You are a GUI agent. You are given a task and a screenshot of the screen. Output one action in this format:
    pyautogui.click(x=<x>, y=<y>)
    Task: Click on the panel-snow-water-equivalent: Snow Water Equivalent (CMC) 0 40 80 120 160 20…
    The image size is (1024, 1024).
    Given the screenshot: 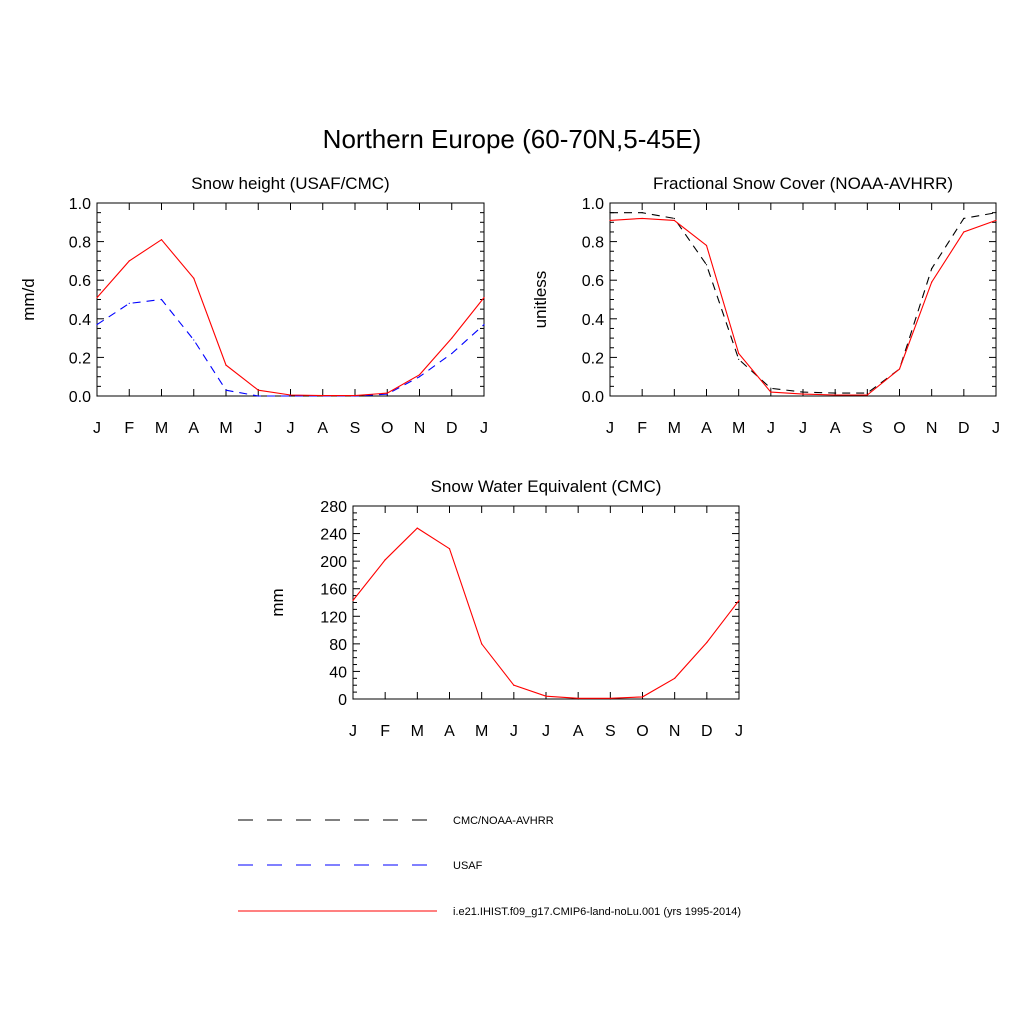 What is the action you would take?
    pyautogui.click(x=505, y=608)
    